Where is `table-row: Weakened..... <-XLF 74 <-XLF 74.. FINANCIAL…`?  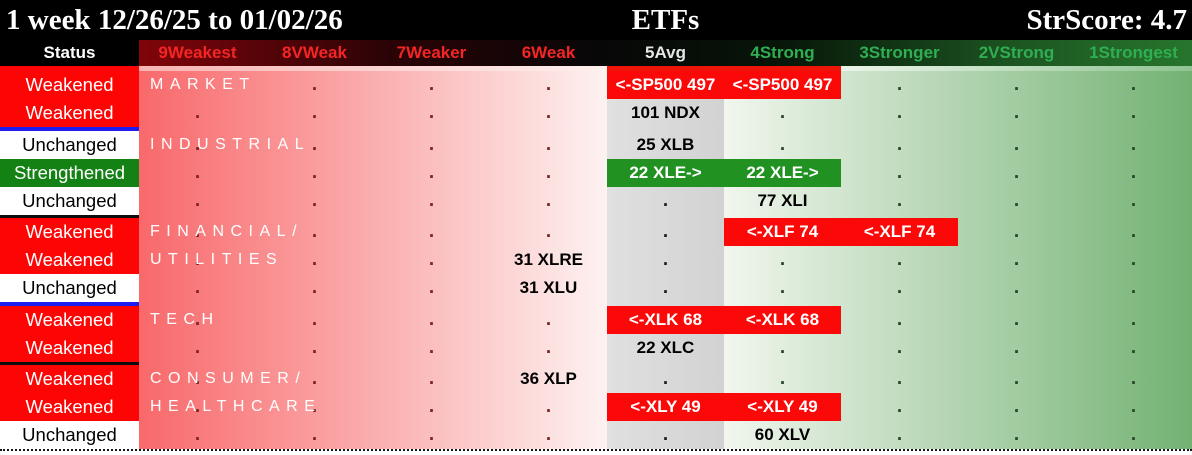
table-row: Weakened..... <-XLF 74 <-XLF 74.. FINANCIAL… is located at coordinates (596, 232).